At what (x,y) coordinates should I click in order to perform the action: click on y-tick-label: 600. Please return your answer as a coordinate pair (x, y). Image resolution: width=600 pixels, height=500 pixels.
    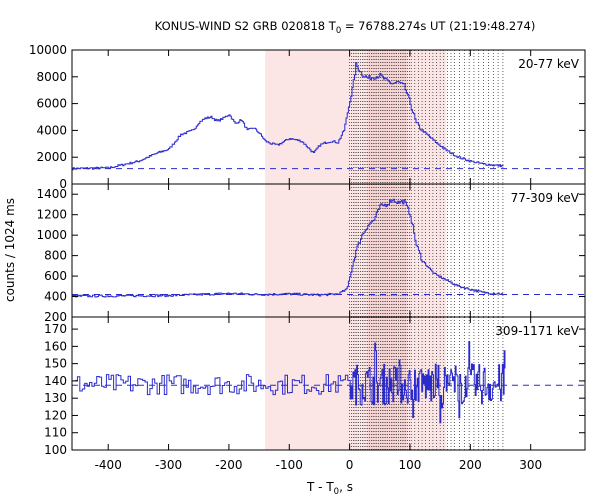
    Looking at the image, I should click on (55, 276).